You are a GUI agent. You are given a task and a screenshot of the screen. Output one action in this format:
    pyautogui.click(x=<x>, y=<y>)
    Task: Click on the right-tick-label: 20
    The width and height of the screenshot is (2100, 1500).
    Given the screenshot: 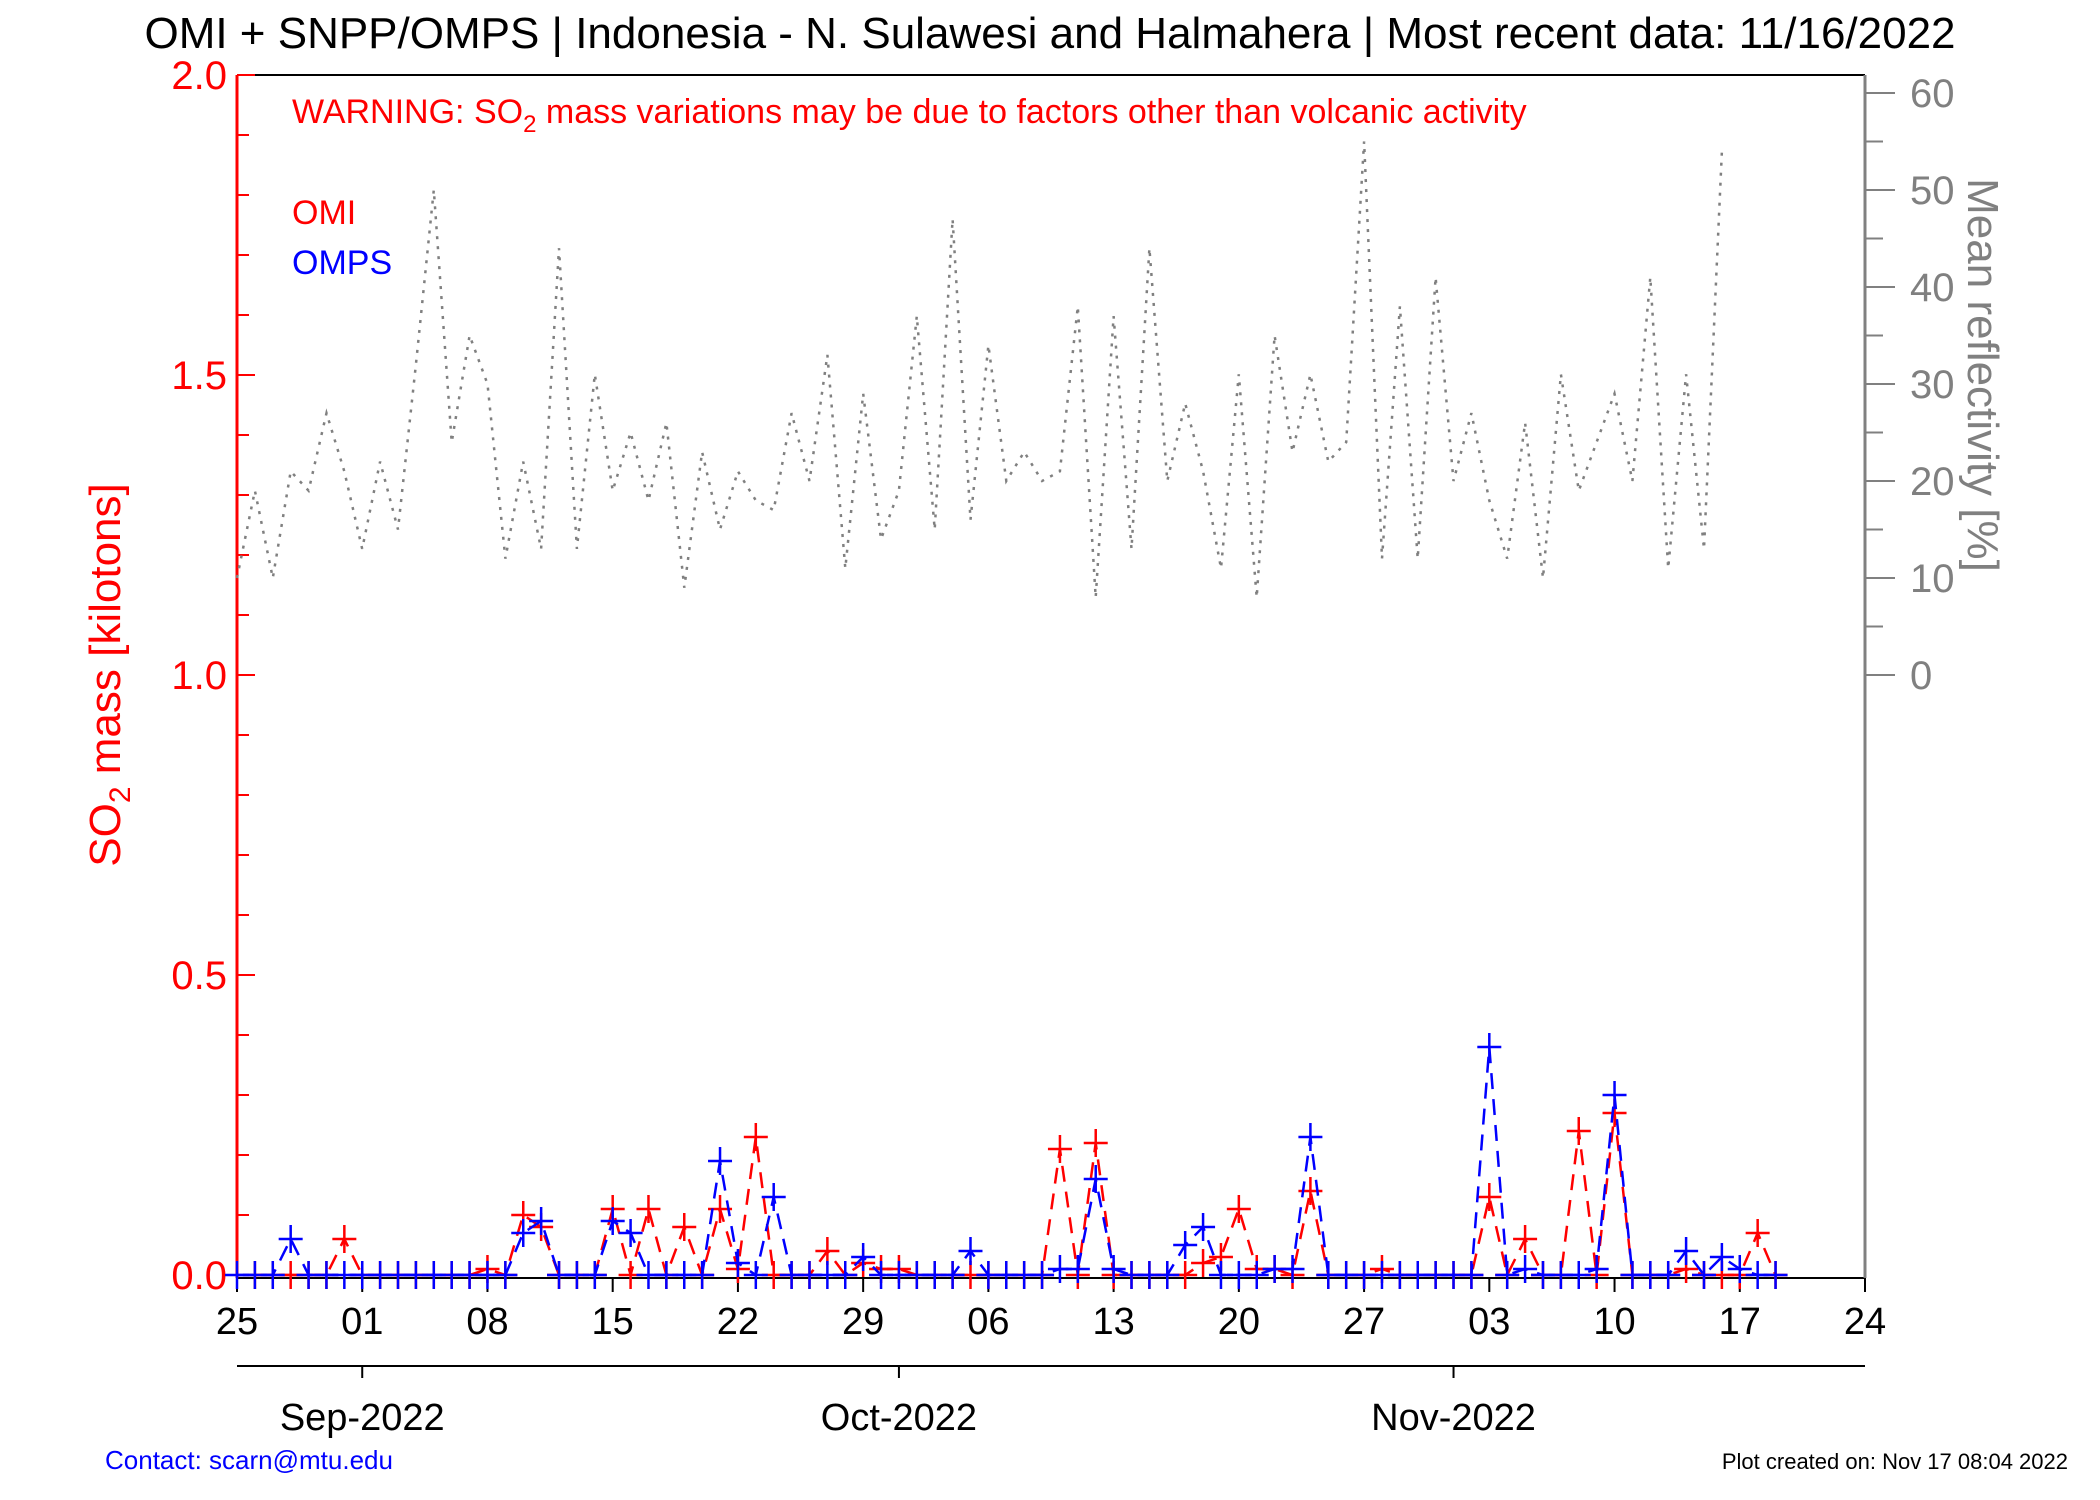 What is the action you would take?
    pyautogui.click(x=1932, y=482)
    